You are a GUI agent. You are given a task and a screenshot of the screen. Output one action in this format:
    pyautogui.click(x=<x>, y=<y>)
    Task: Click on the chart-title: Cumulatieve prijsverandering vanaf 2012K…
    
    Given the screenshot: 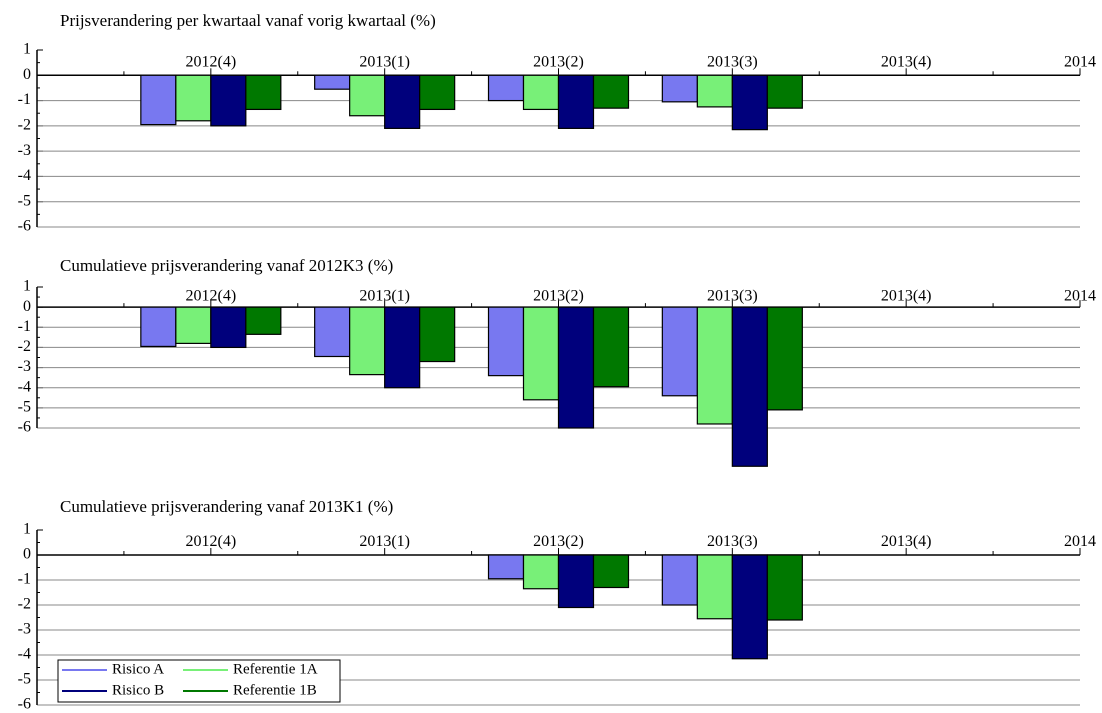 What is the action you would take?
    pyautogui.click(x=226, y=265)
    